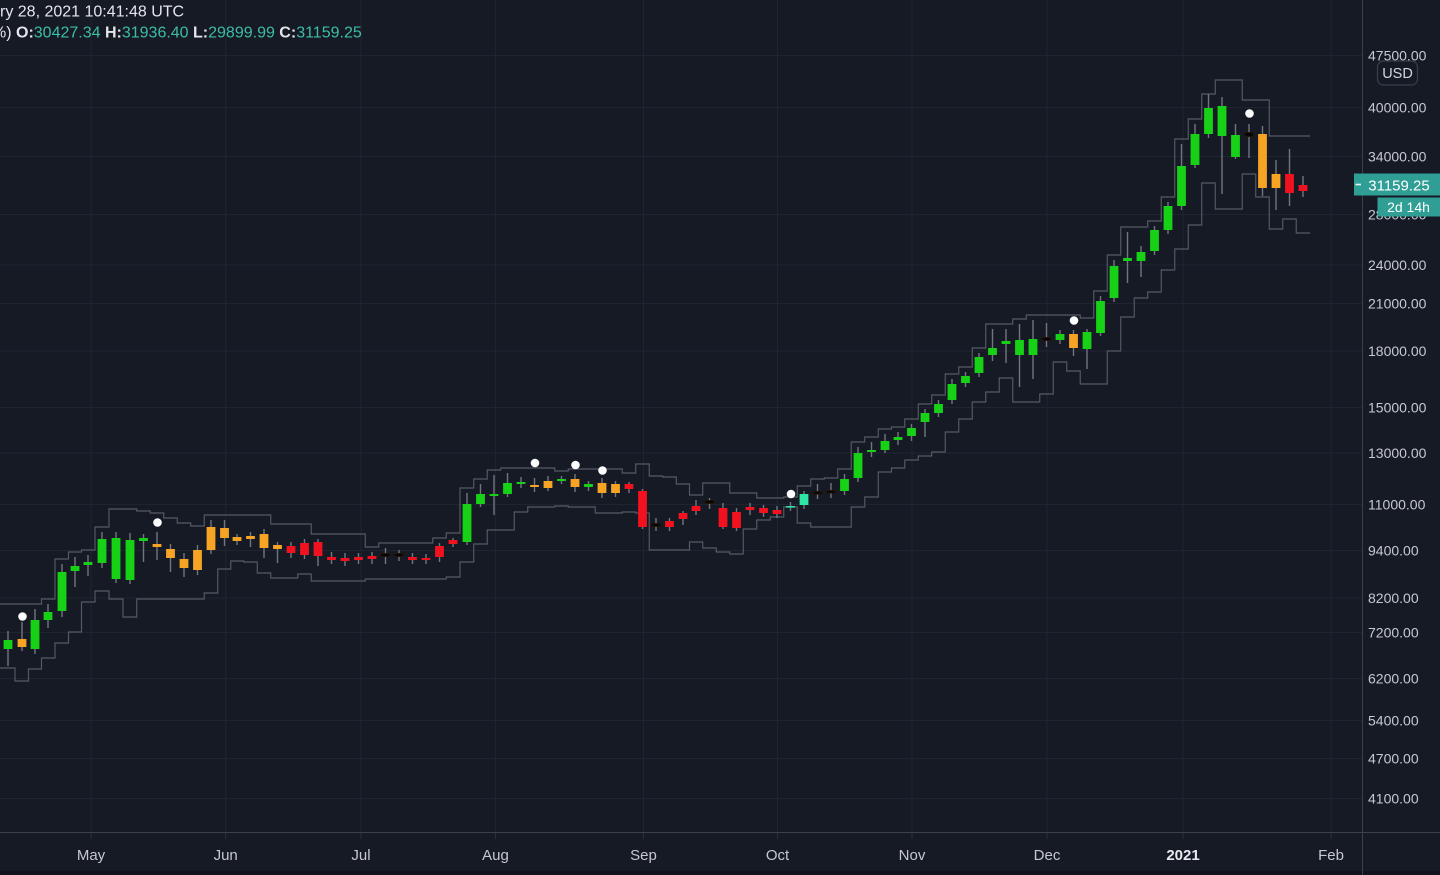 This screenshot has width=1440, height=875. Describe the element at coordinates (92, 12) in the screenshot. I see `svg-text: ry 28, 2021 10:41:48 UTC` at that location.